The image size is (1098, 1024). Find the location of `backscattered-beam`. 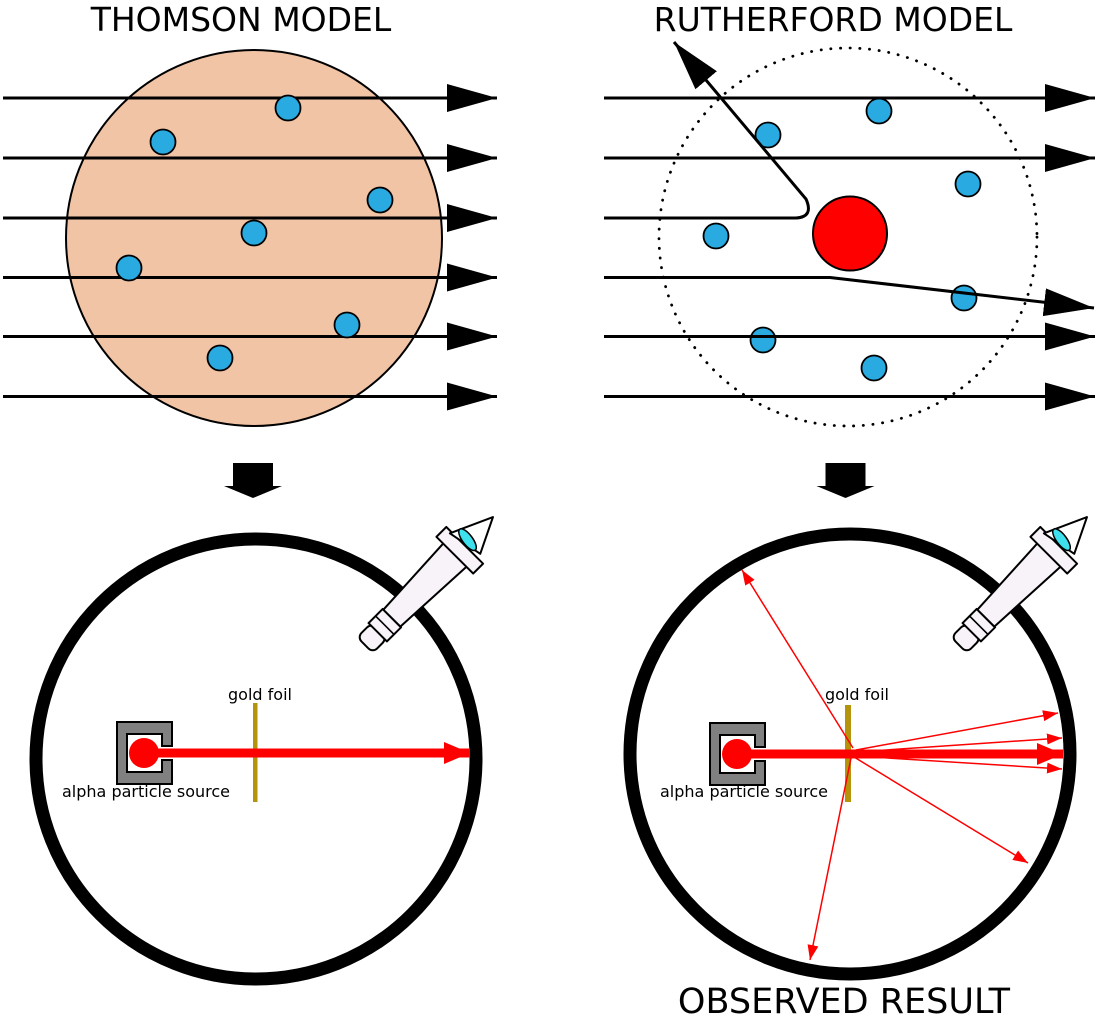

backscattered-beam is located at coordinates (707, 130).